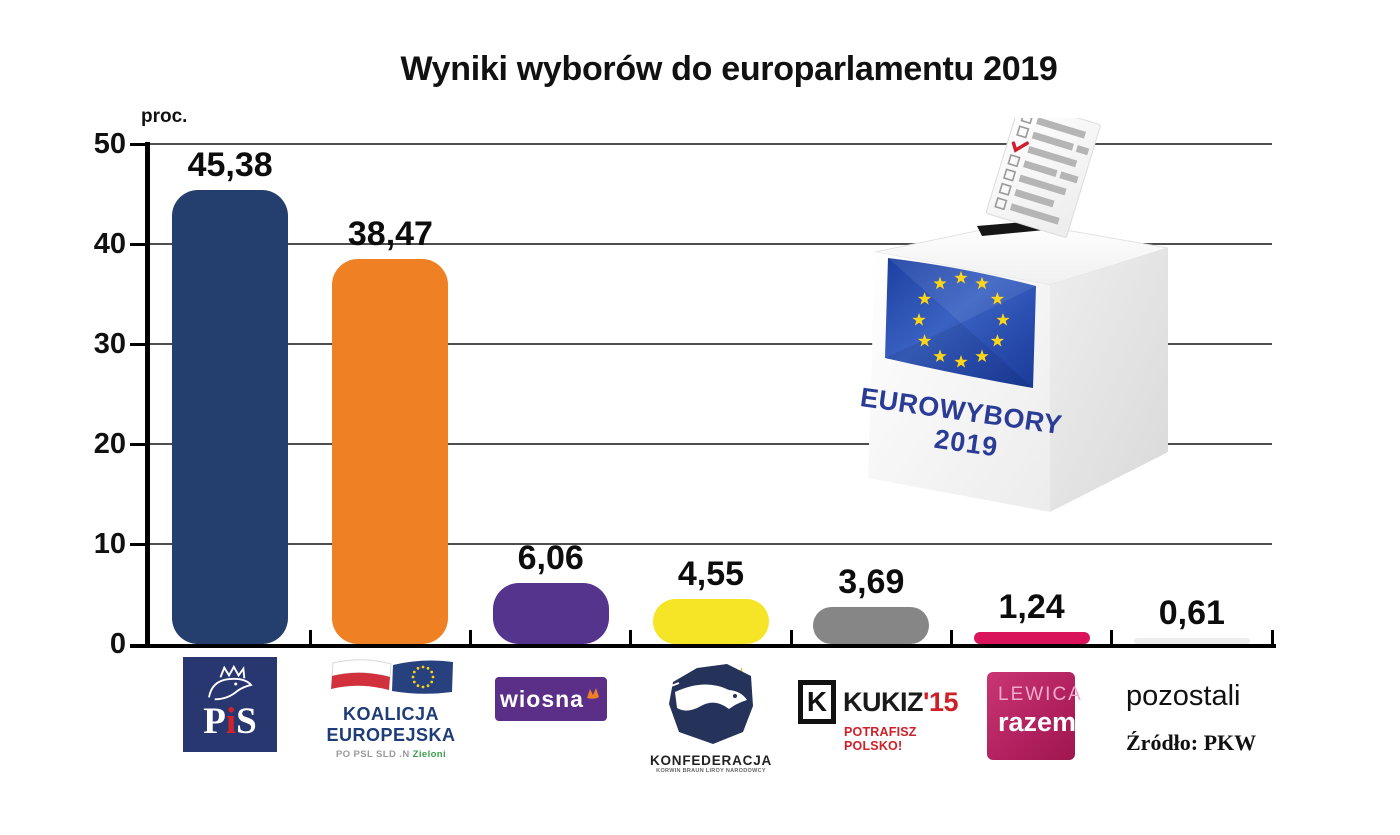 The height and width of the screenshot is (835, 1400). What do you see at coordinates (391, 734) in the screenshot?
I see `ke-logo-line2: EUROPEJSKA` at bounding box center [391, 734].